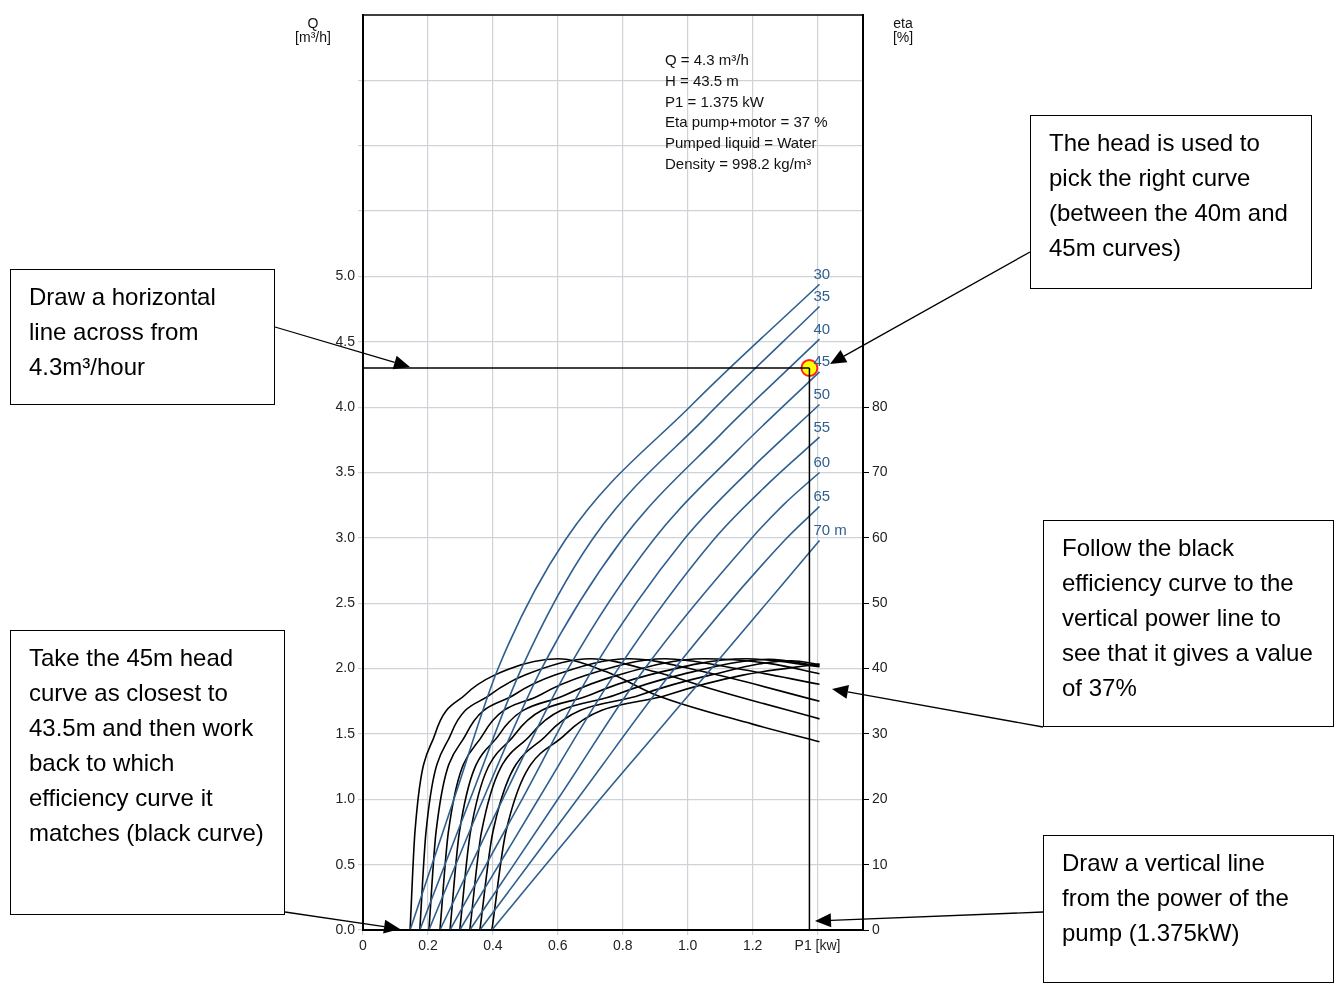 The width and height of the screenshot is (1341, 986). Describe the element at coordinates (876, 928) in the screenshot. I see `y2-tick-label: 0` at that location.